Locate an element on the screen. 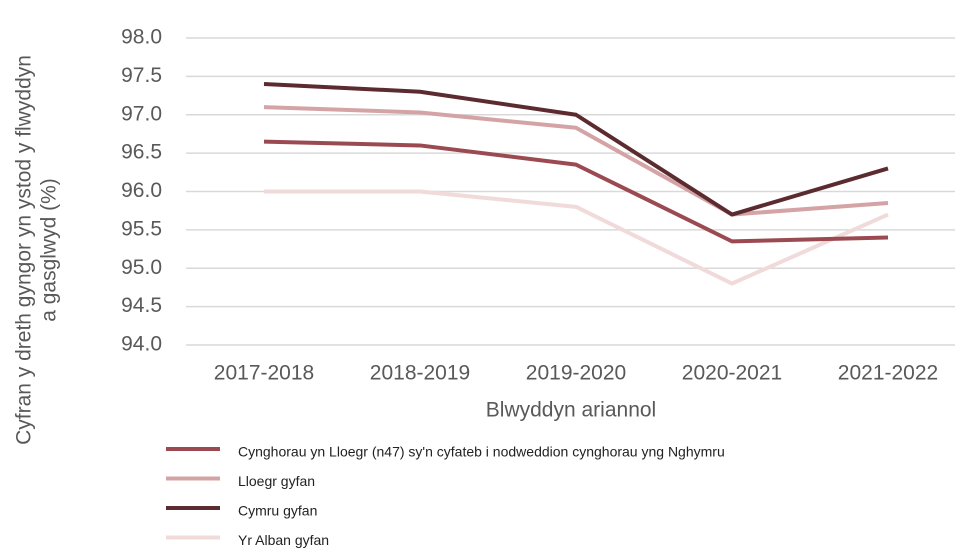  y-tick-label: 95.0 is located at coordinates (141, 267).